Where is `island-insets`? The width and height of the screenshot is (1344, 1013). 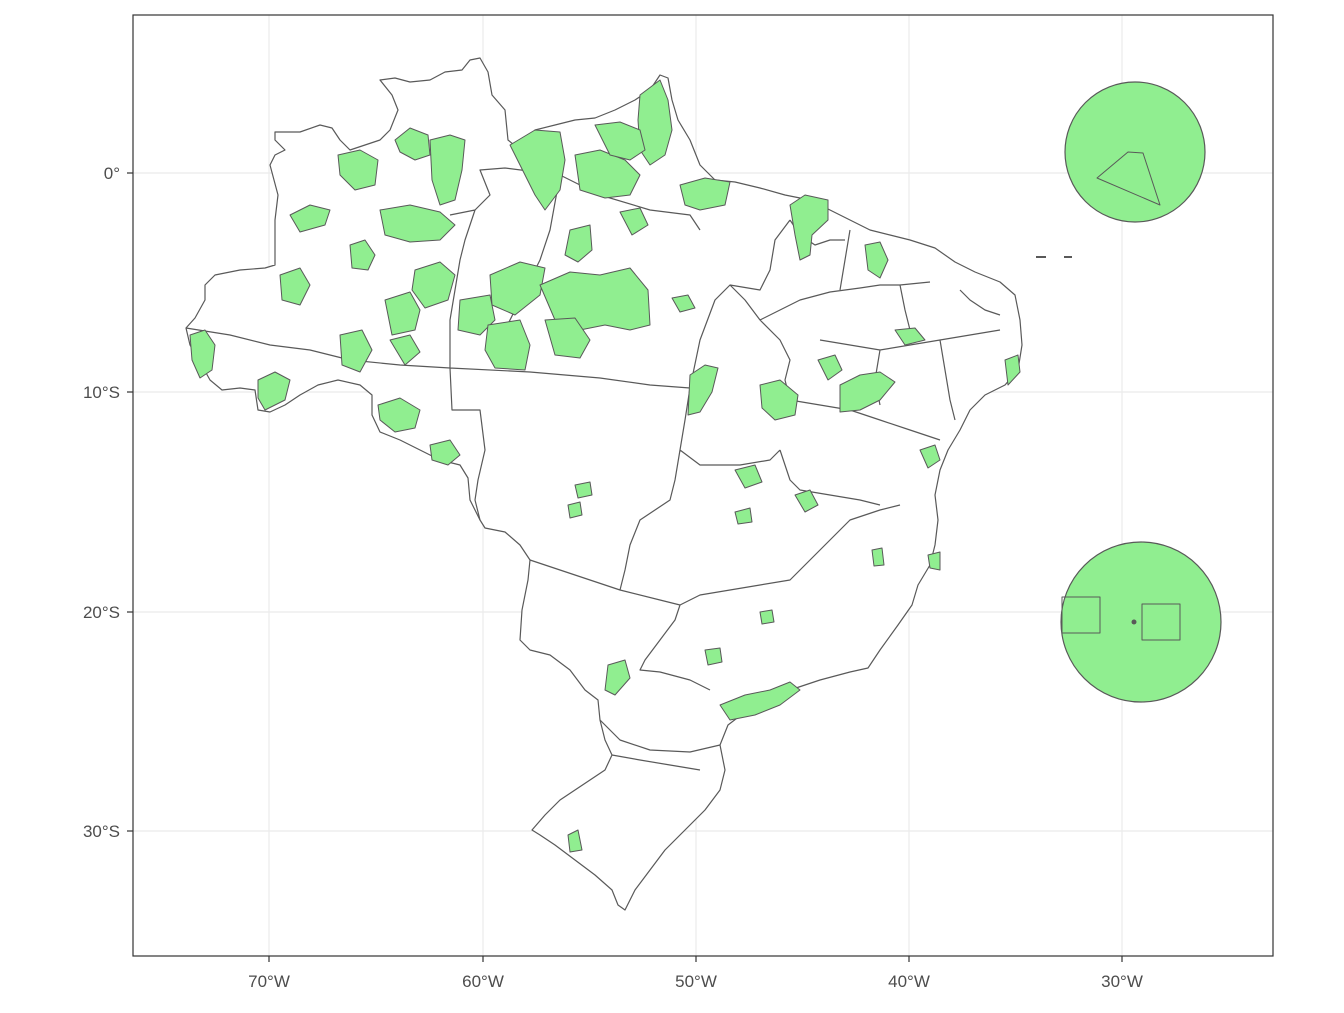
island-insets is located at coordinates (1129, 392).